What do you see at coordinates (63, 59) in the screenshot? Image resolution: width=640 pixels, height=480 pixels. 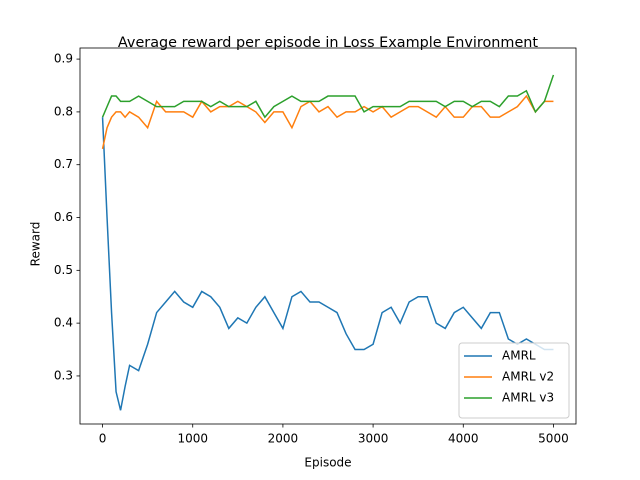 I see `y-tick-label: 0.9` at bounding box center [63, 59].